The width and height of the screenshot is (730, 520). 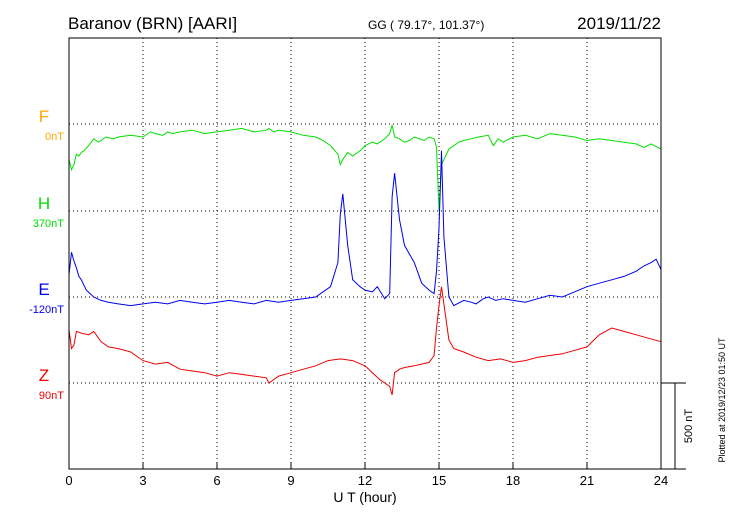 I want to click on baseline-label-h: 370nT, so click(x=48, y=224).